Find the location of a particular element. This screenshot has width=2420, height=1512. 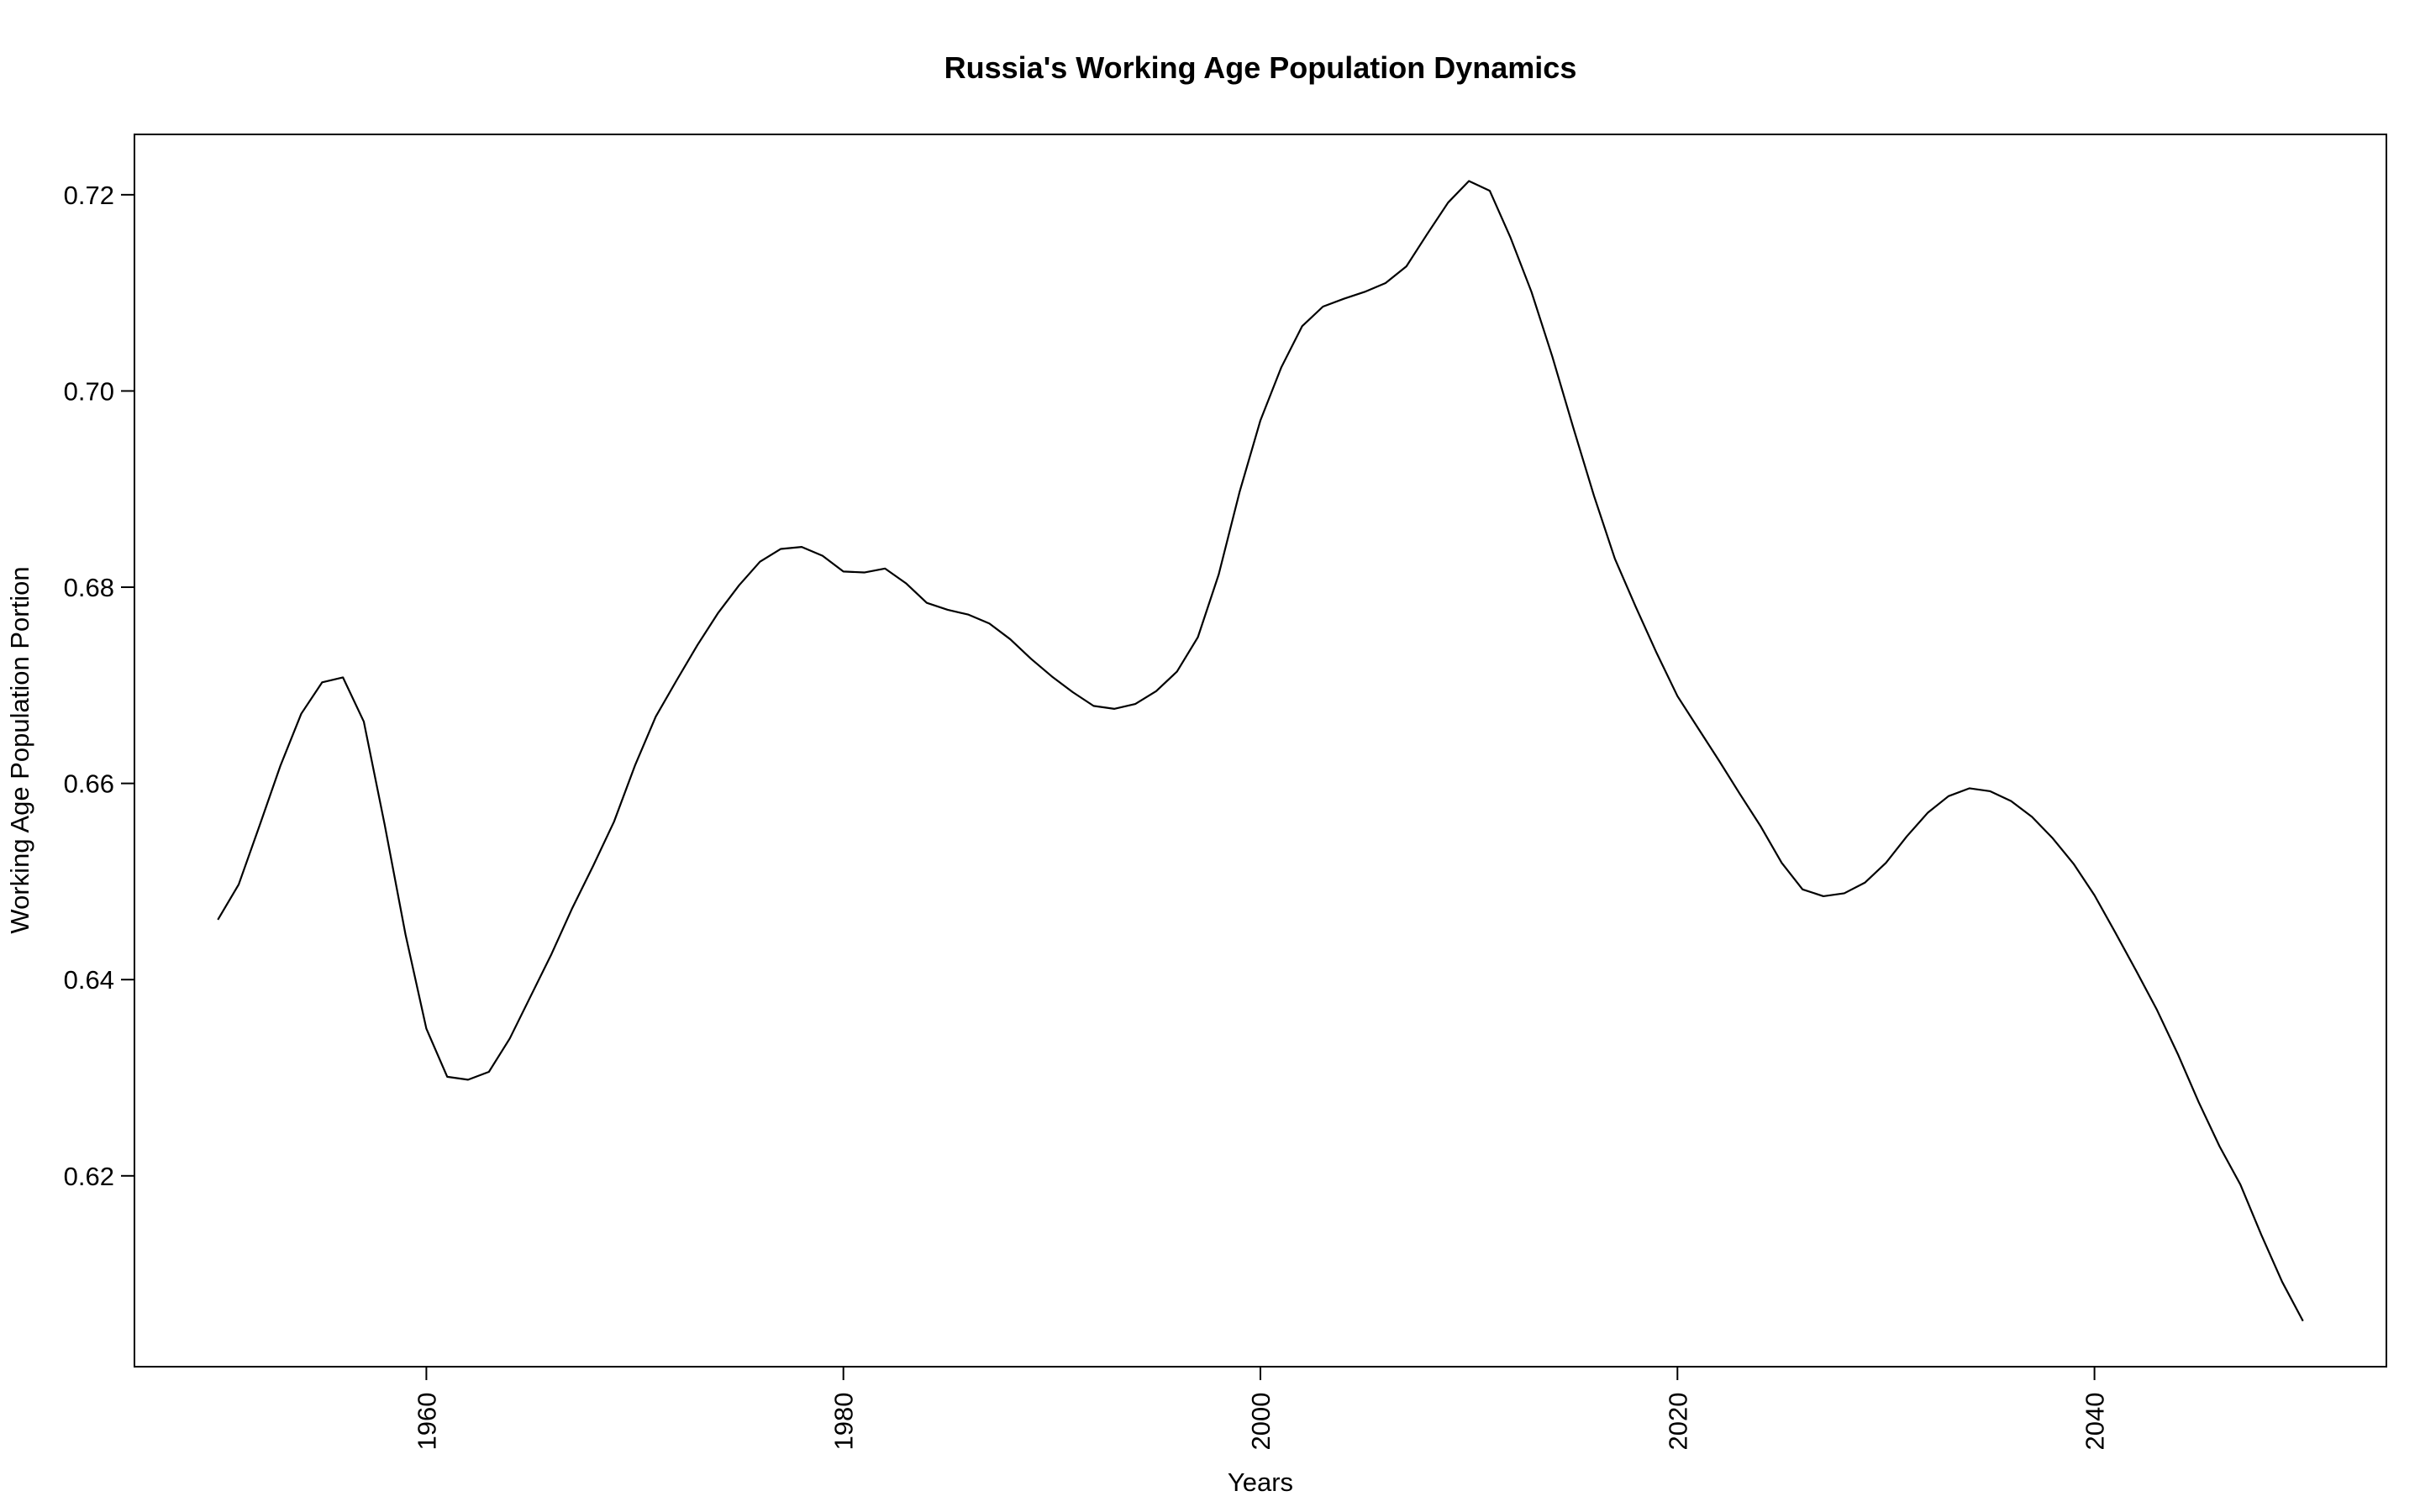

x-tick-label: 1980 is located at coordinates (844, 1422).